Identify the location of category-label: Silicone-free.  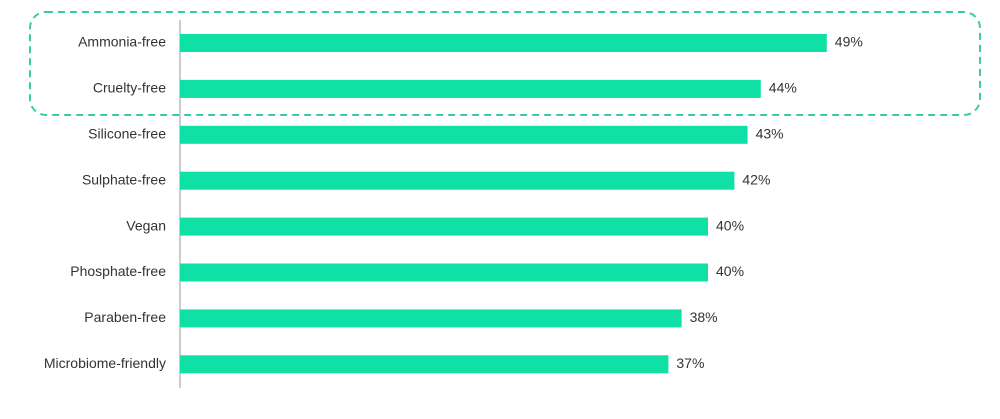
(127, 134).